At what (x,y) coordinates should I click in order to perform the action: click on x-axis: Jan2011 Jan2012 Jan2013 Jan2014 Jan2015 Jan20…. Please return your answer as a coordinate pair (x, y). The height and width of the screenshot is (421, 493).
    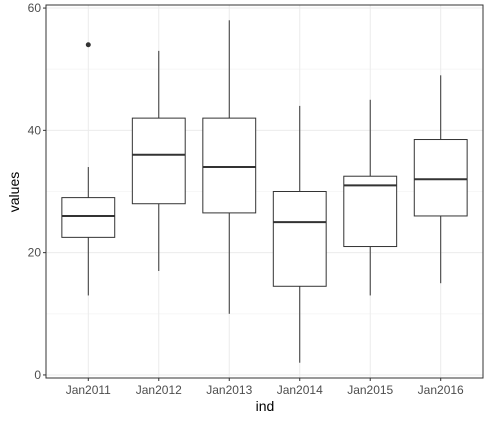
    Looking at the image, I should click on (265, 387).